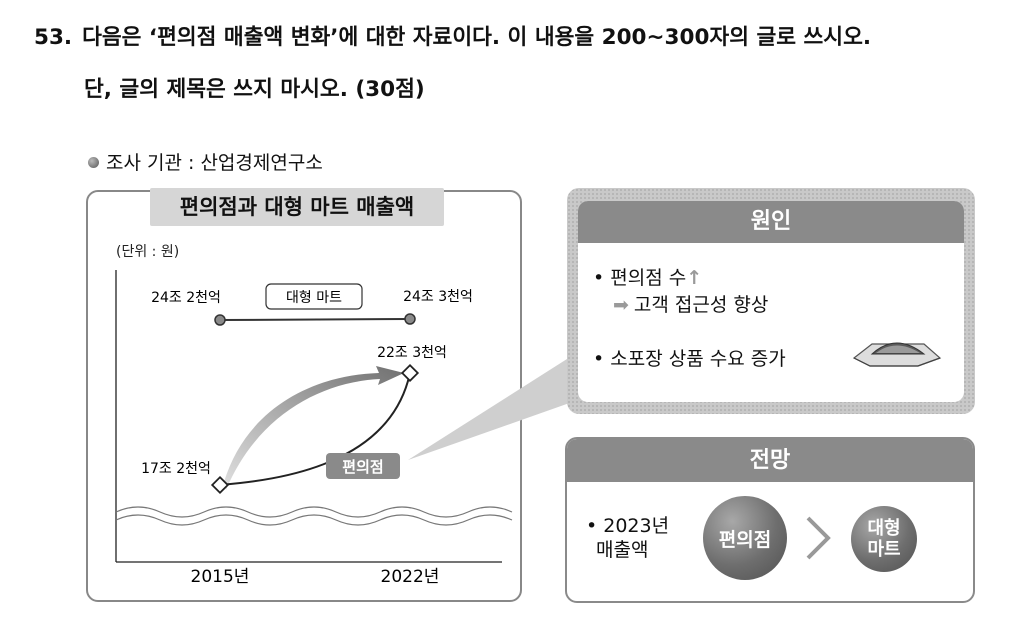 The image size is (1024, 643). What do you see at coordinates (147, 252) in the screenshot?
I see `unit-label: (단위 : 원)` at bounding box center [147, 252].